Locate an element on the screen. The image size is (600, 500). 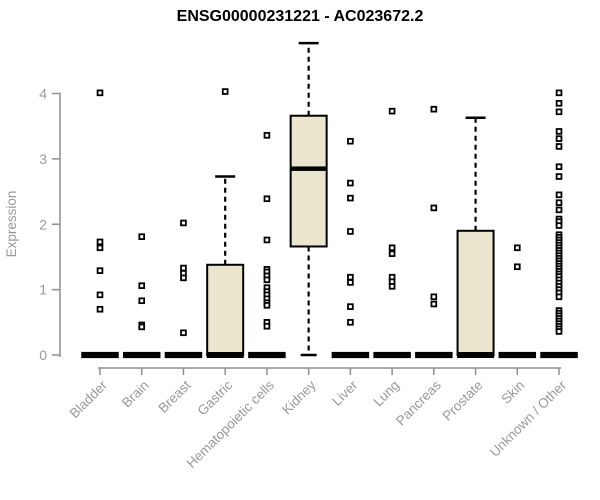
y-tick-label-4: 4 is located at coordinates (43, 94).